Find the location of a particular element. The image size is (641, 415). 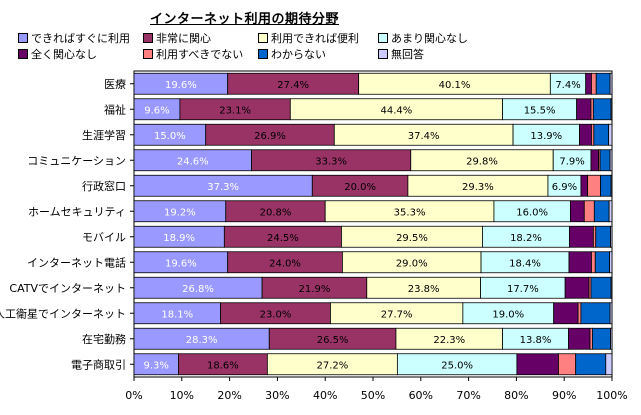

legend-item: できればすぐに利用 is located at coordinates (74, 38).